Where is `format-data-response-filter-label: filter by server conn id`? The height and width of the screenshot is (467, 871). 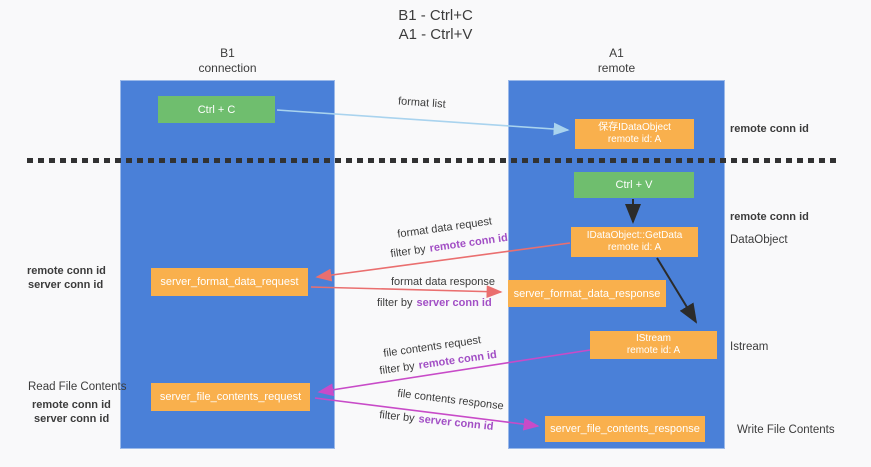
format-data-response-filter-label: filter by server conn id is located at coordinates (434, 303).